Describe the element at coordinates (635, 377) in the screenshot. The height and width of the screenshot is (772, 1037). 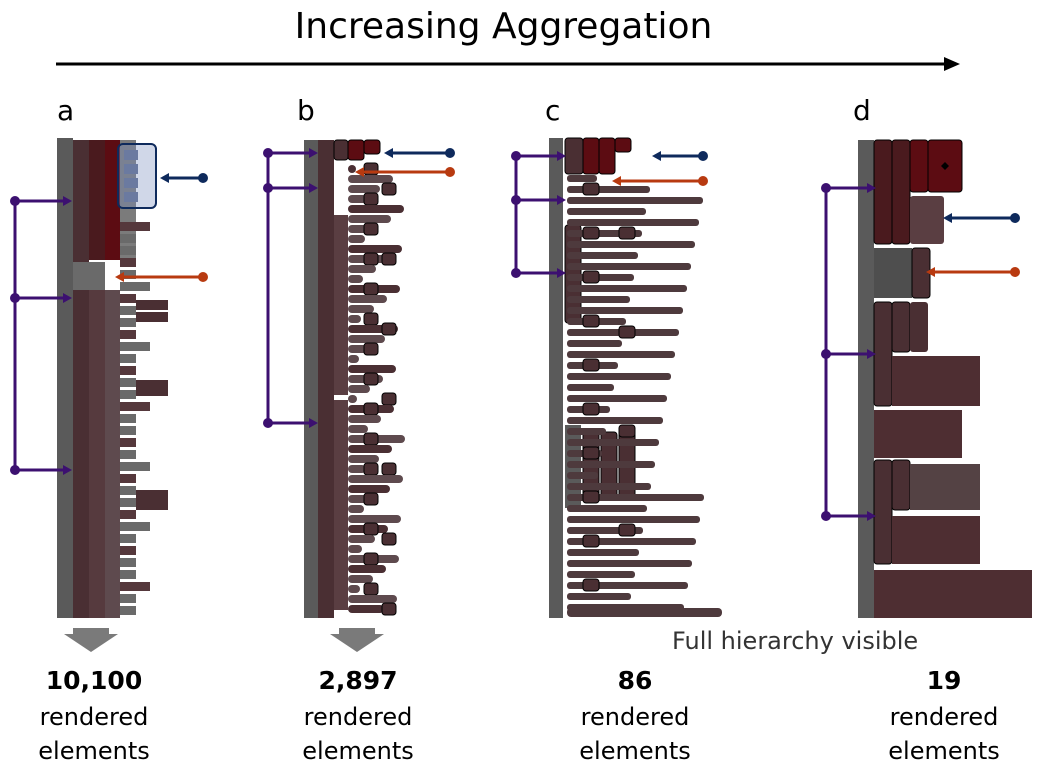
I see `panel-c-tree` at that location.